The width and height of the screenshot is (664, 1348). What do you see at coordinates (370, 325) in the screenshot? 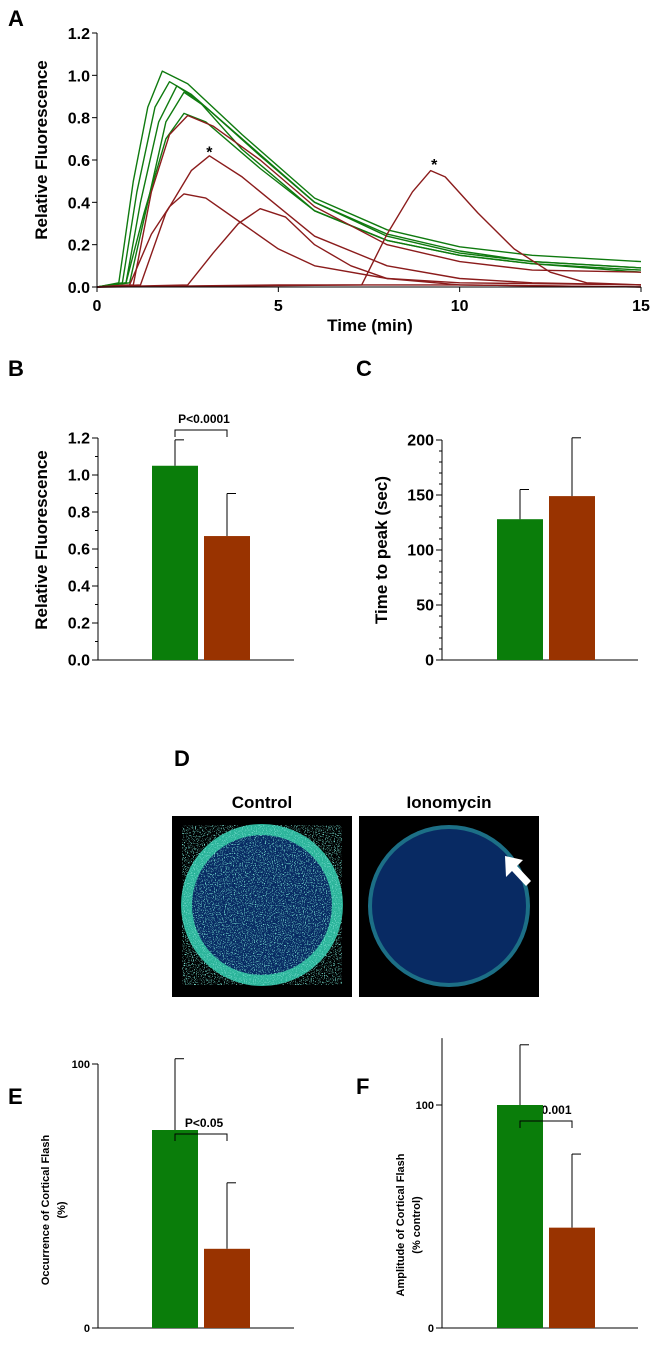
I see `panel-a-x-axis-label: Time (min)` at bounding box center [370, 325].